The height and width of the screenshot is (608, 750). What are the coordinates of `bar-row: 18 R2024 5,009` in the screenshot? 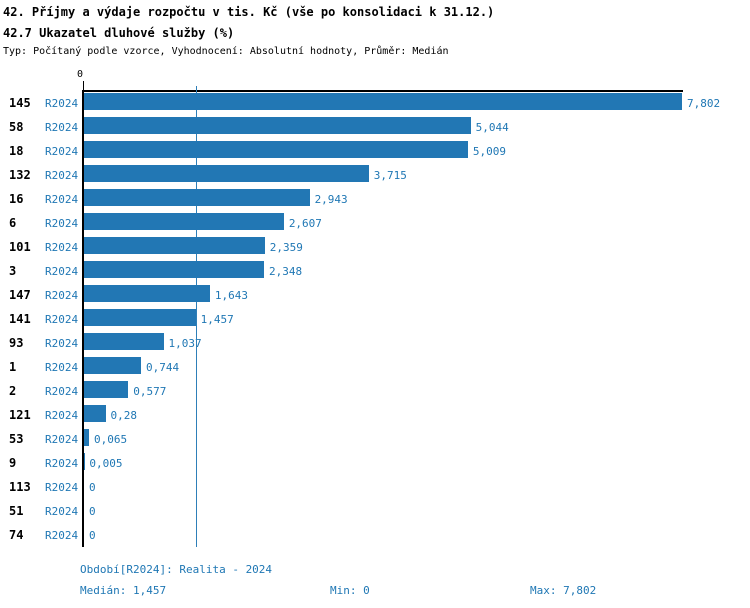 It's located at (375, 152).